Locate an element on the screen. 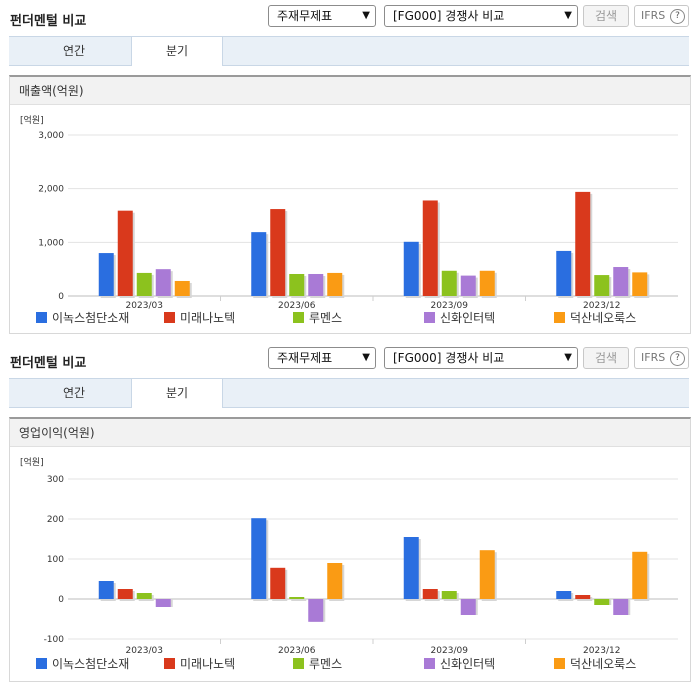 Image resolution: width=696 pixels, height=684 pixels. chart-title: 영업이익(억원) is located at coordinates (350, 433).